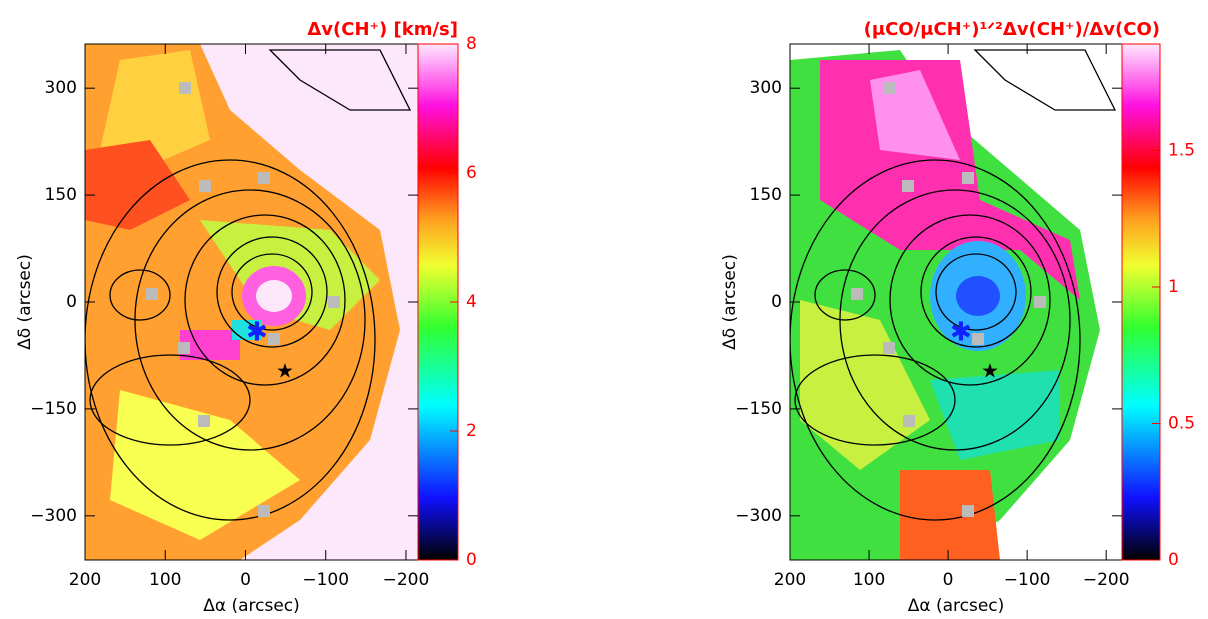 This screenshot has width=1208, height=619. Describe the element at coordinates (1141, 302) in the screenshot. I see `colorbar` at that location.